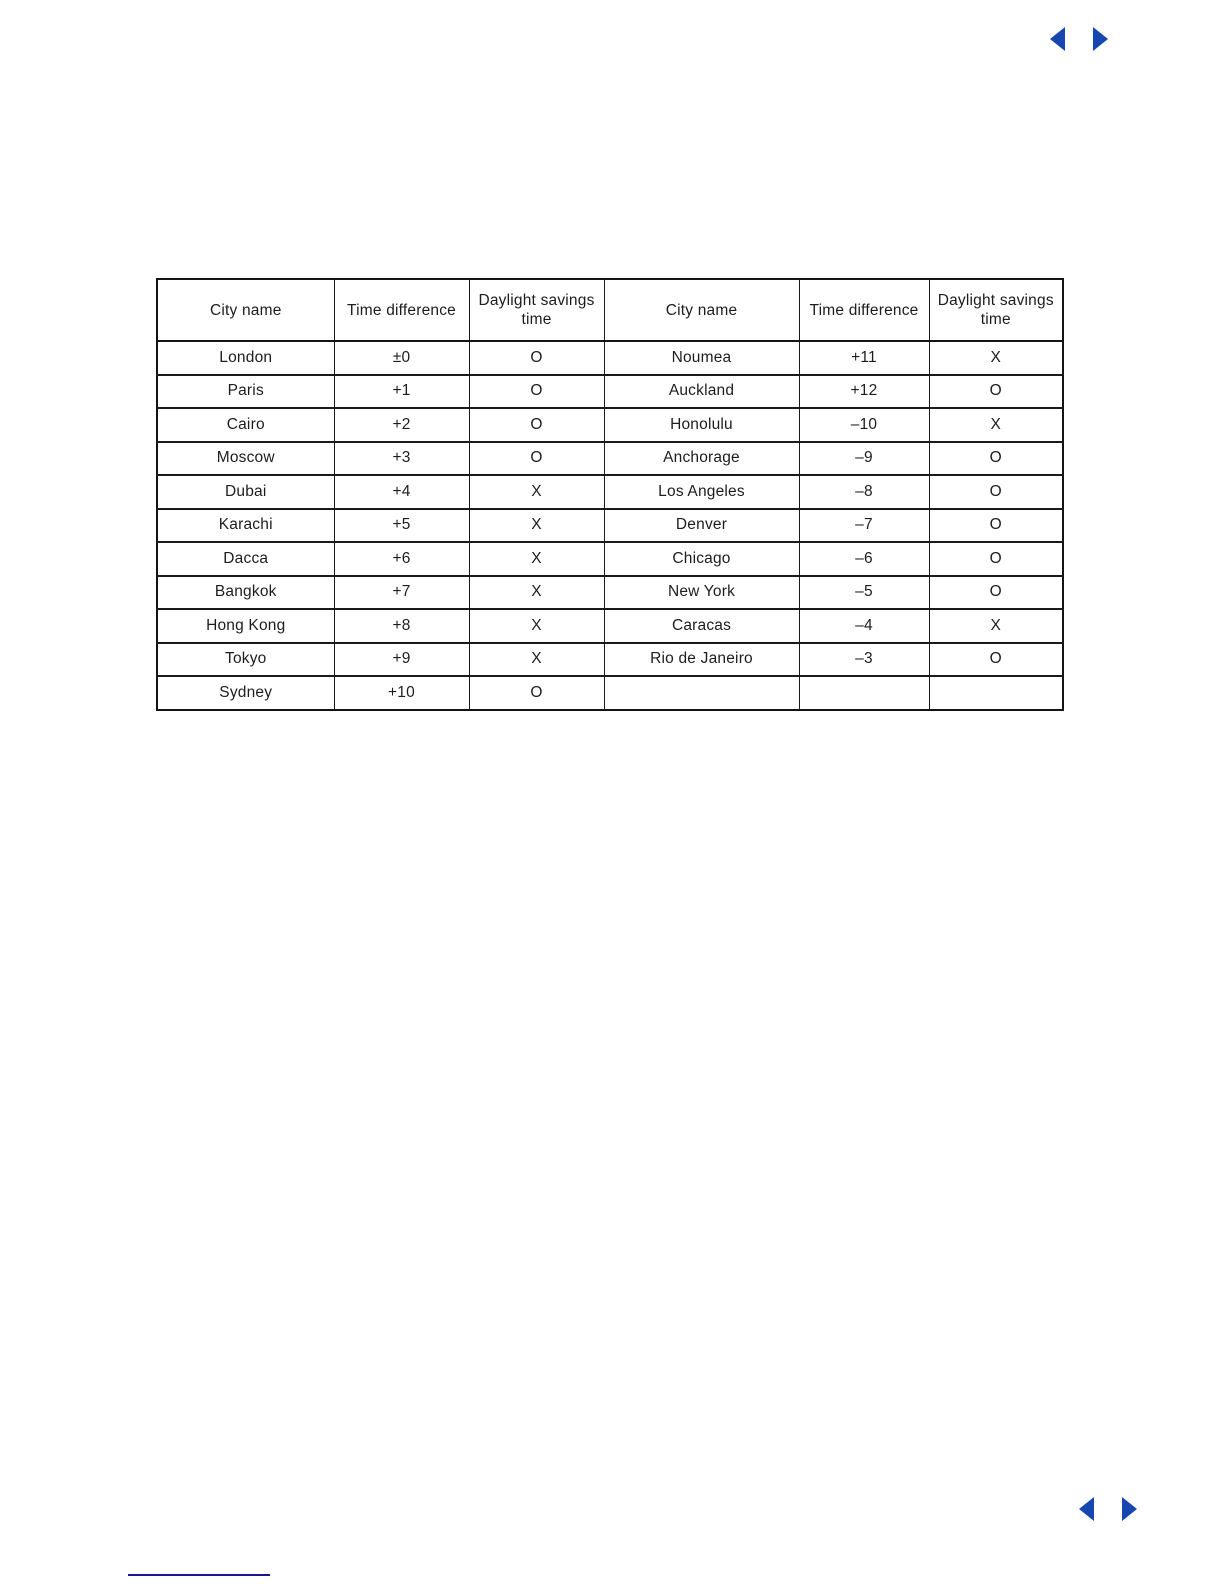 This screenshot has width=1224, height=1584. What do you see at coordinates (864, 625) in the screenshot?
I see `table-cell: –4` at bounding box center [864, 625].